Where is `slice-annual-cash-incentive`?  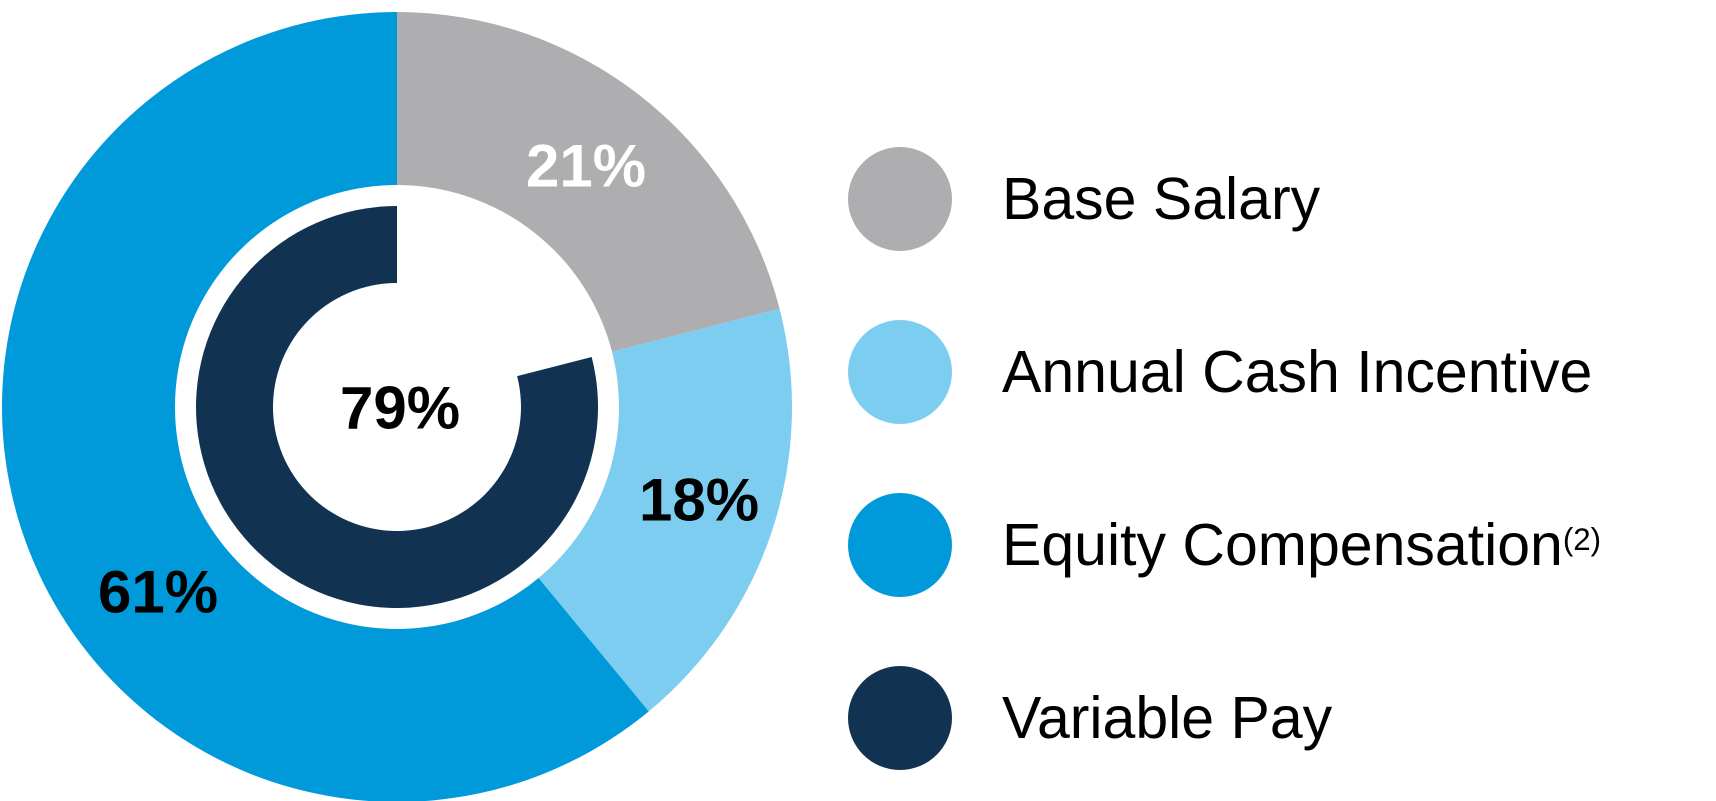 slice-annual-cash-incentive is located at coordinates (665, 510).